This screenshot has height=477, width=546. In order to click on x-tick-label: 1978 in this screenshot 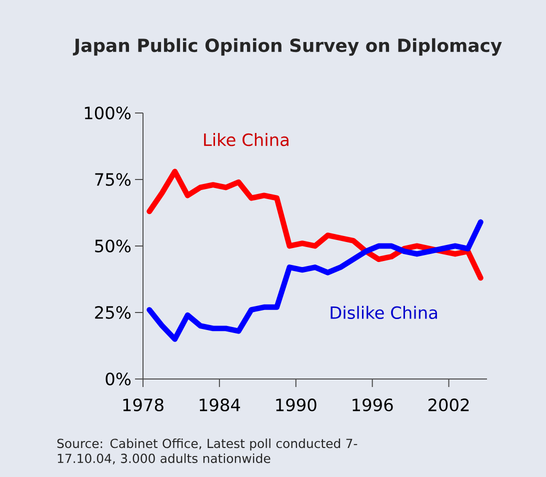, I will do `click(143, 405)`.